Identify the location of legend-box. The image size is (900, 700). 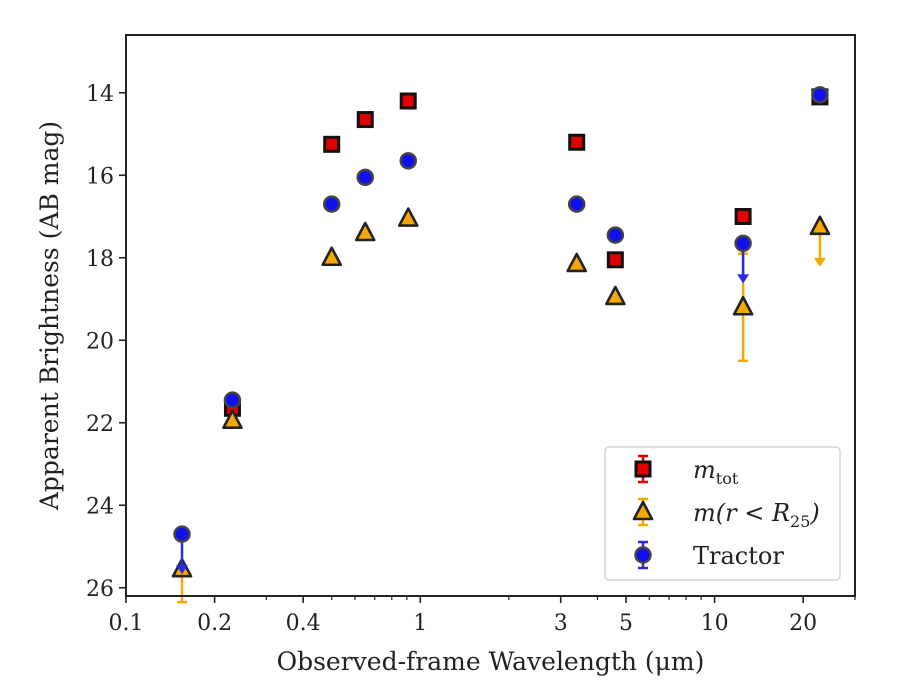
(722, 513).